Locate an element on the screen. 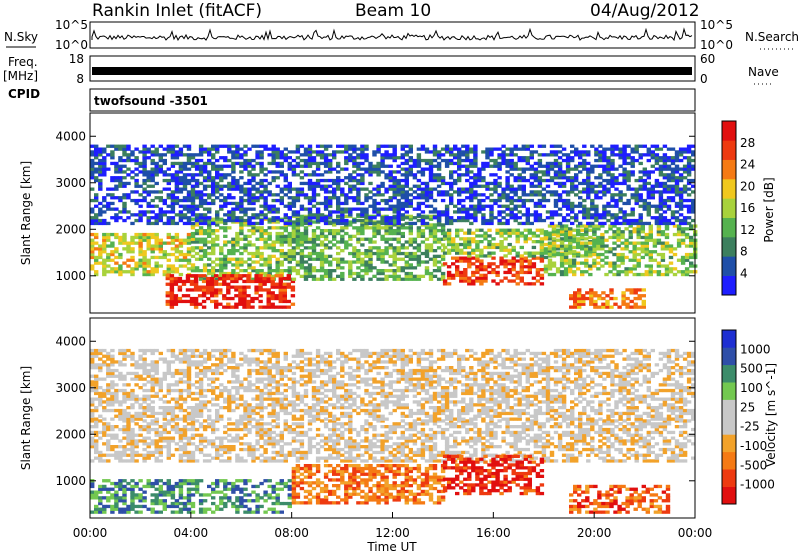 Image resolution: width=800 pixels, height=554 pixels. nsky-panel: N.Sky 10^5 10^0 10^5 10^0 N.Search is located at coordinates (401, 35).